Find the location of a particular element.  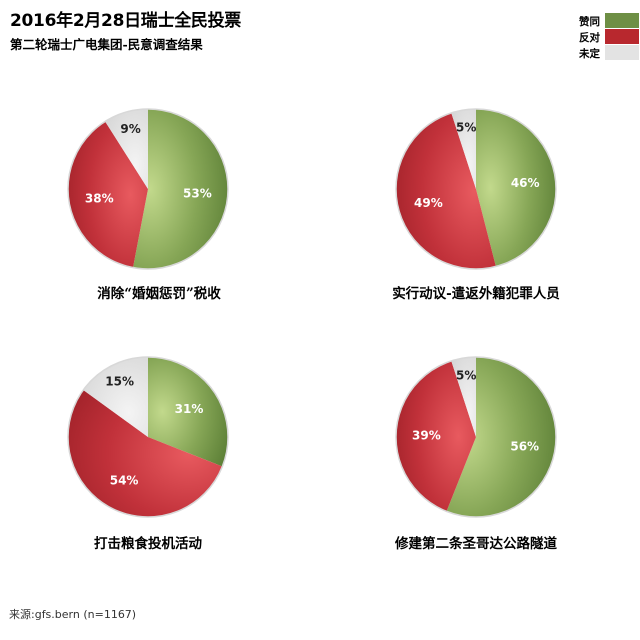

legend-item-yes: 赞同 is located at coordinates (609, 21).